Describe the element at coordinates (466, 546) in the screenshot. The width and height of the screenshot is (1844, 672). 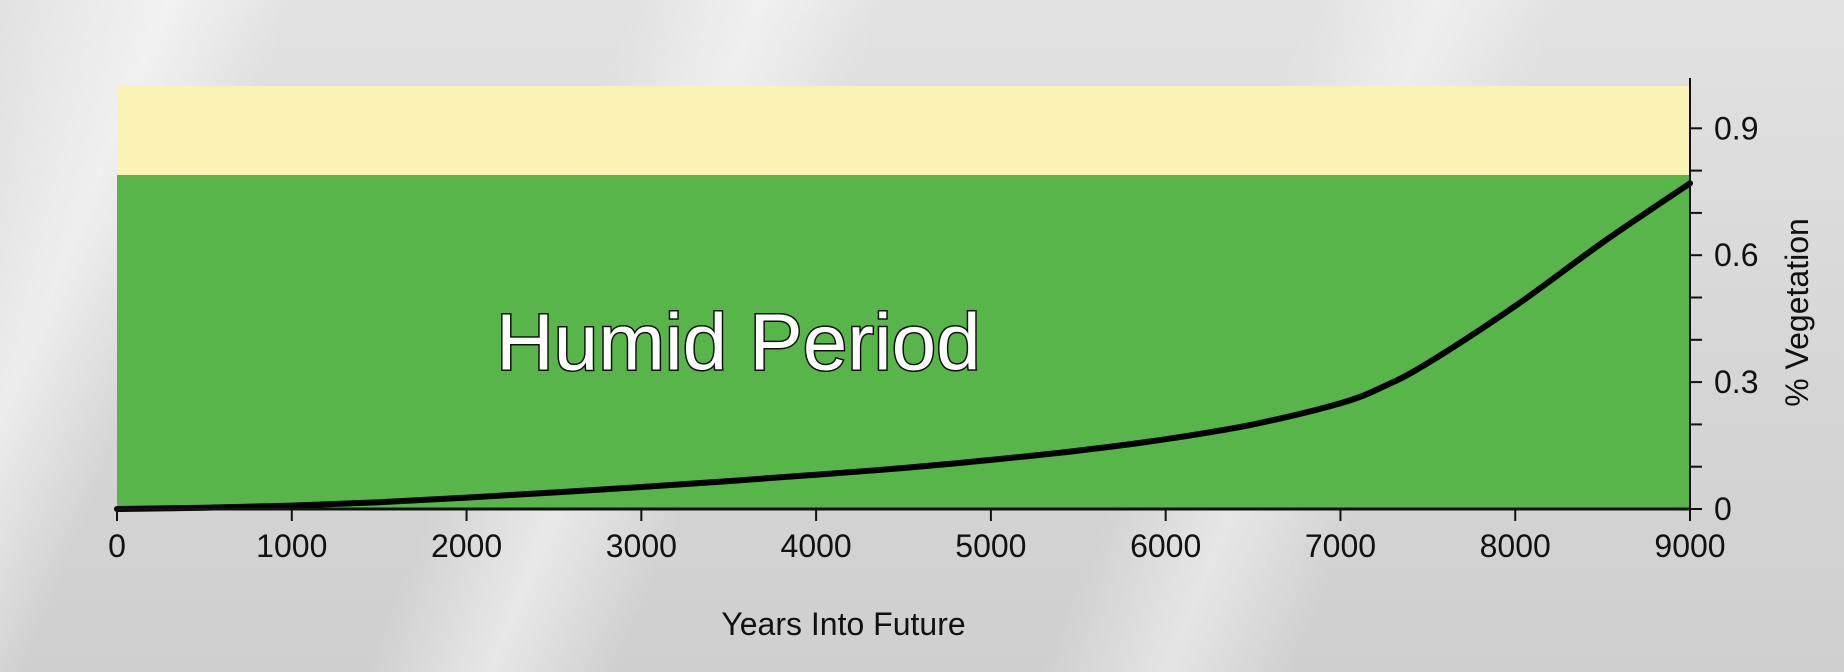
I see `x-tick-label: 2000` at that location.